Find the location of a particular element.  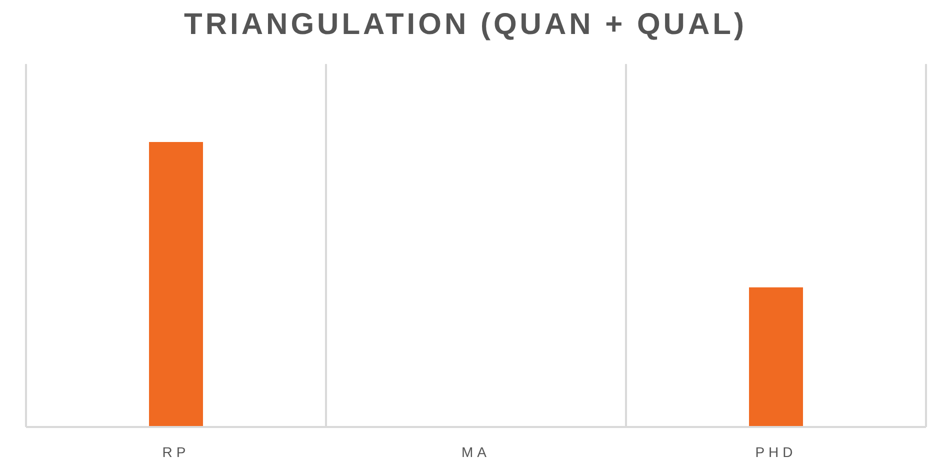

x-tick-label: PHD is located at coordinates (776, 452).